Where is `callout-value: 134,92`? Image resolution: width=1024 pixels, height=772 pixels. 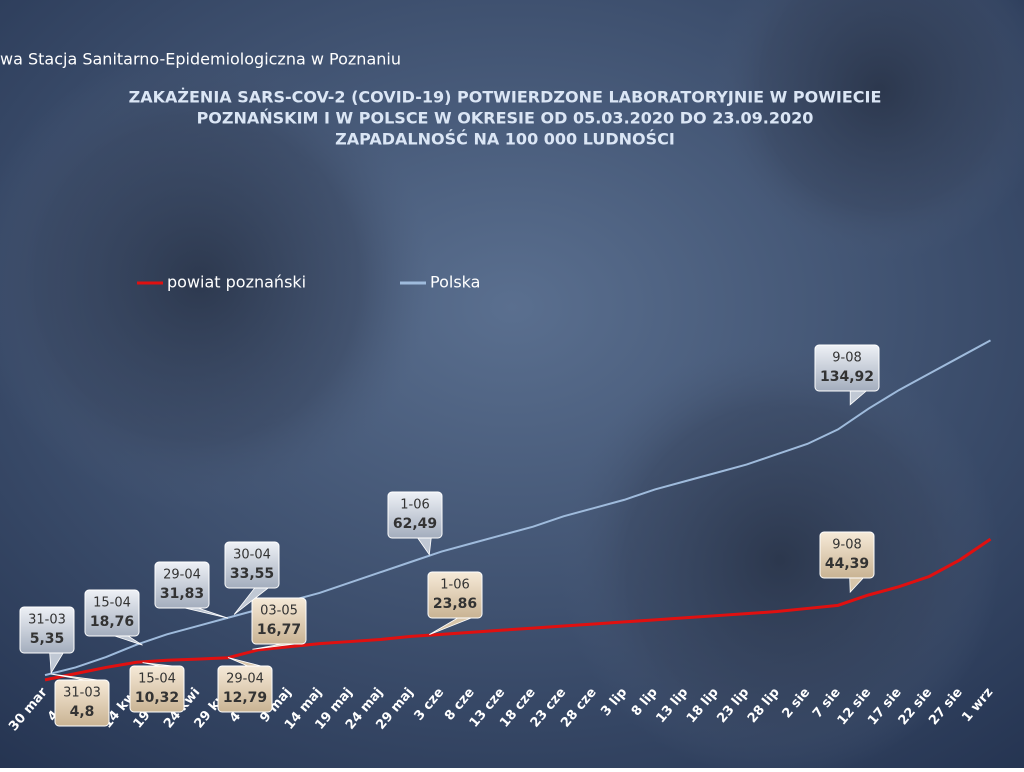 callout-value: 134,92 is located at coordinates (847, 377).